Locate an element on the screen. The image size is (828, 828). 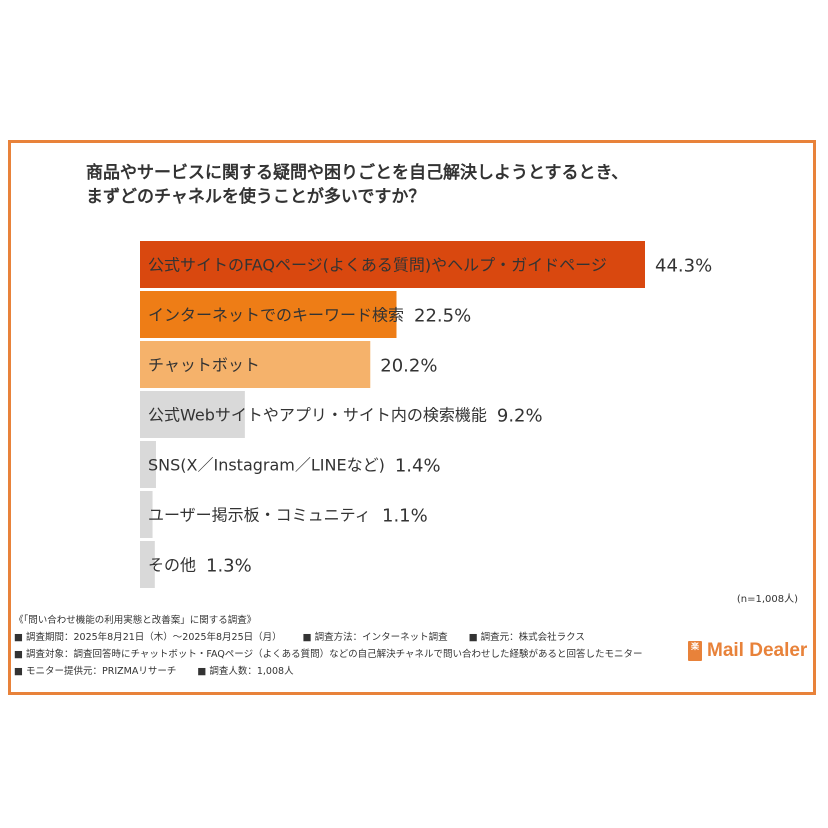
value-label-1: 44.3% is located at coordinates (683, 266).